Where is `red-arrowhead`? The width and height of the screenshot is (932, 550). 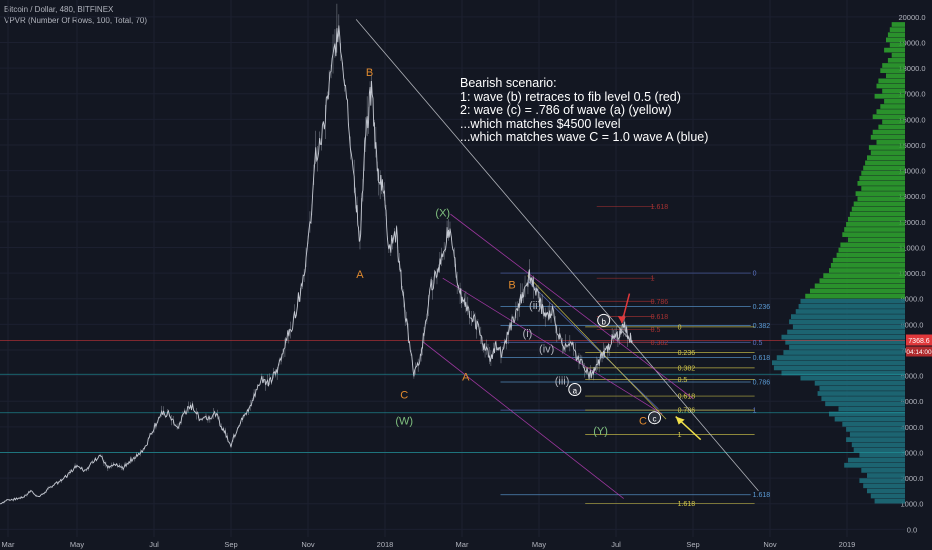 red-arrowhead is located at coordinates (621, 320).